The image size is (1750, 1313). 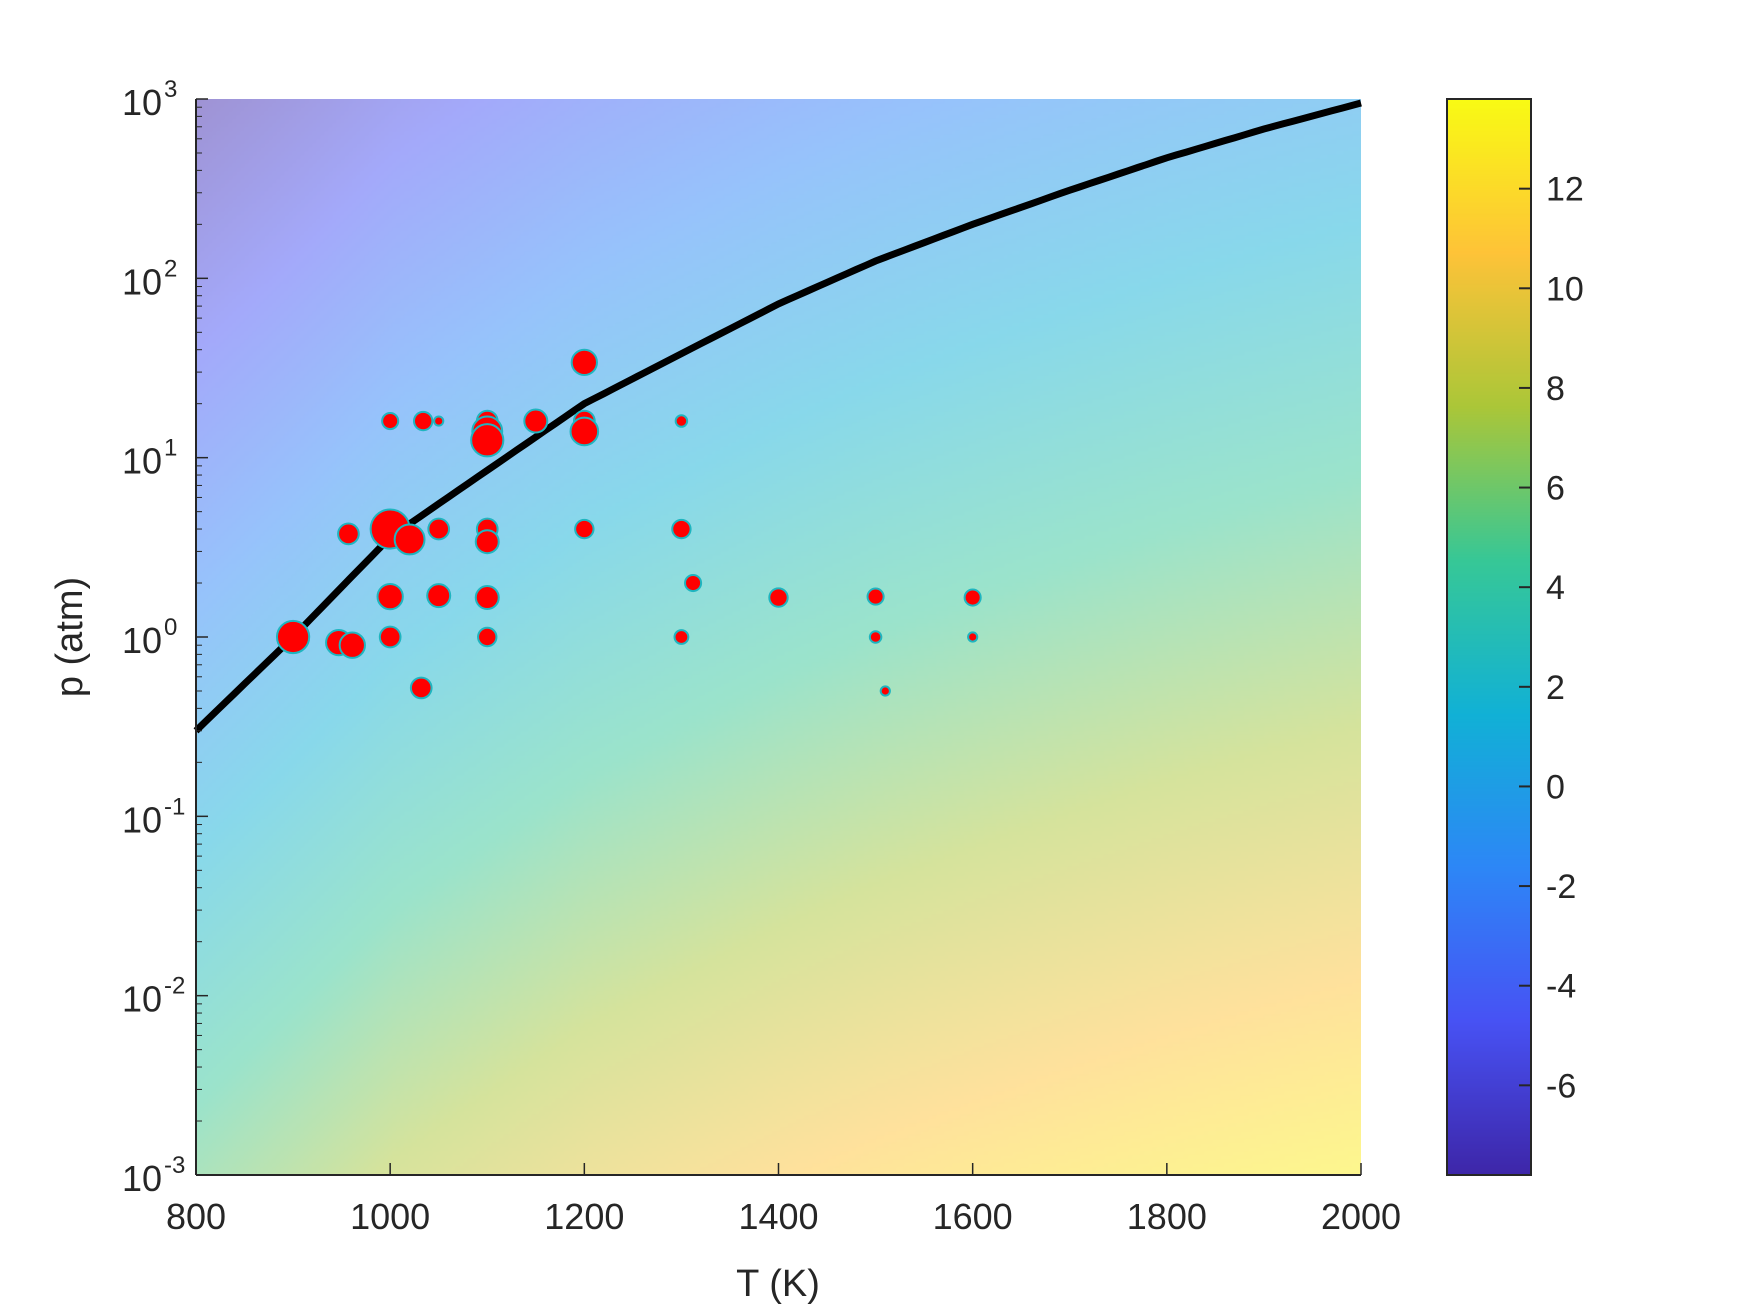 I want to click on x-tick-label: 1400, so click(x=778, y=1216).